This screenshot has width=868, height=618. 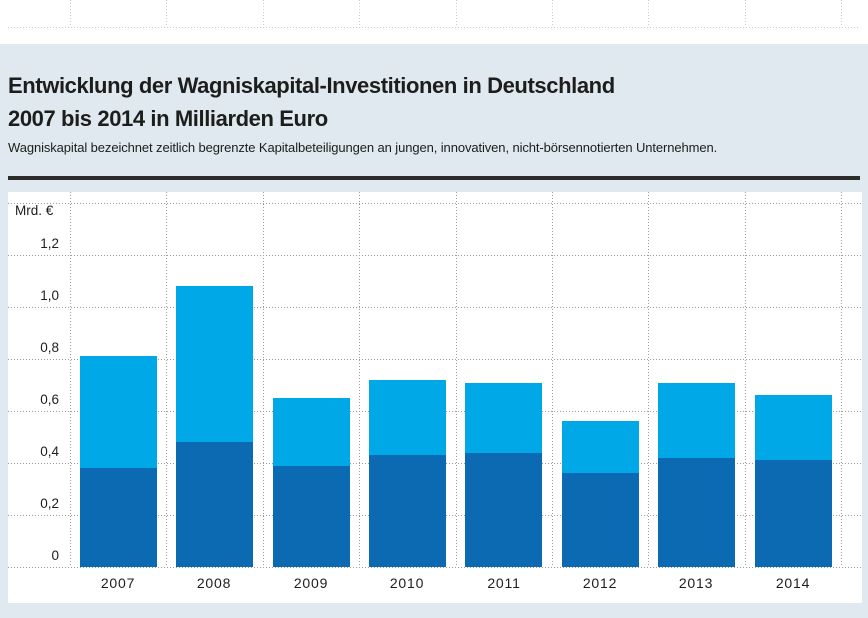 What do you see at coordinates (503, 418) in the screenshot?
I see `bar-2011-upper-segment` at bounding box center [503, 418].